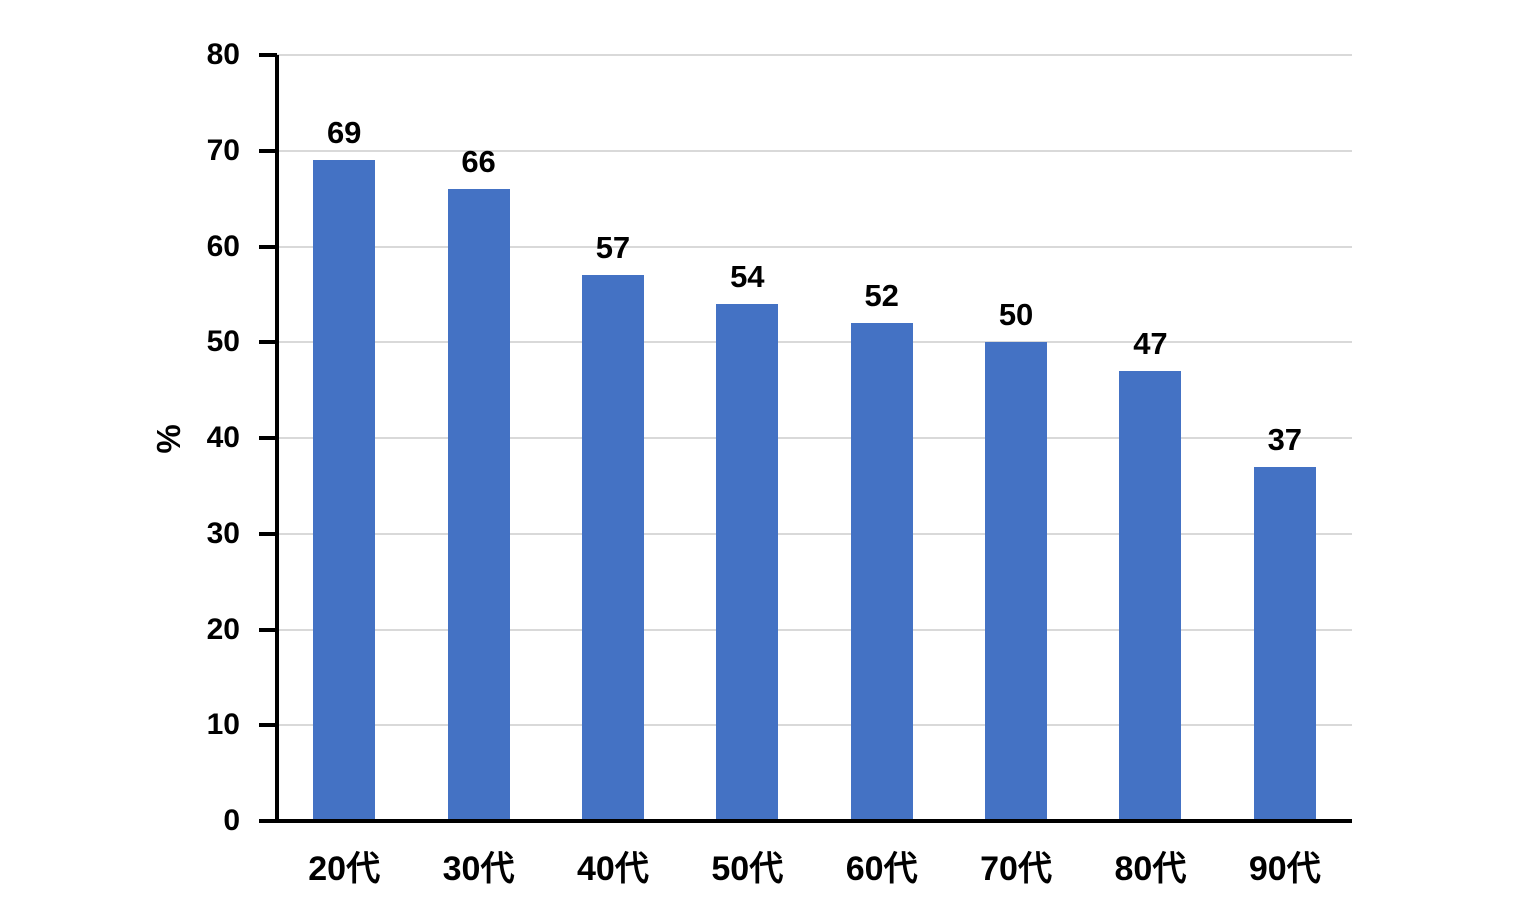  I want to click on x-axis-label: 70代, so click(1016, 868).